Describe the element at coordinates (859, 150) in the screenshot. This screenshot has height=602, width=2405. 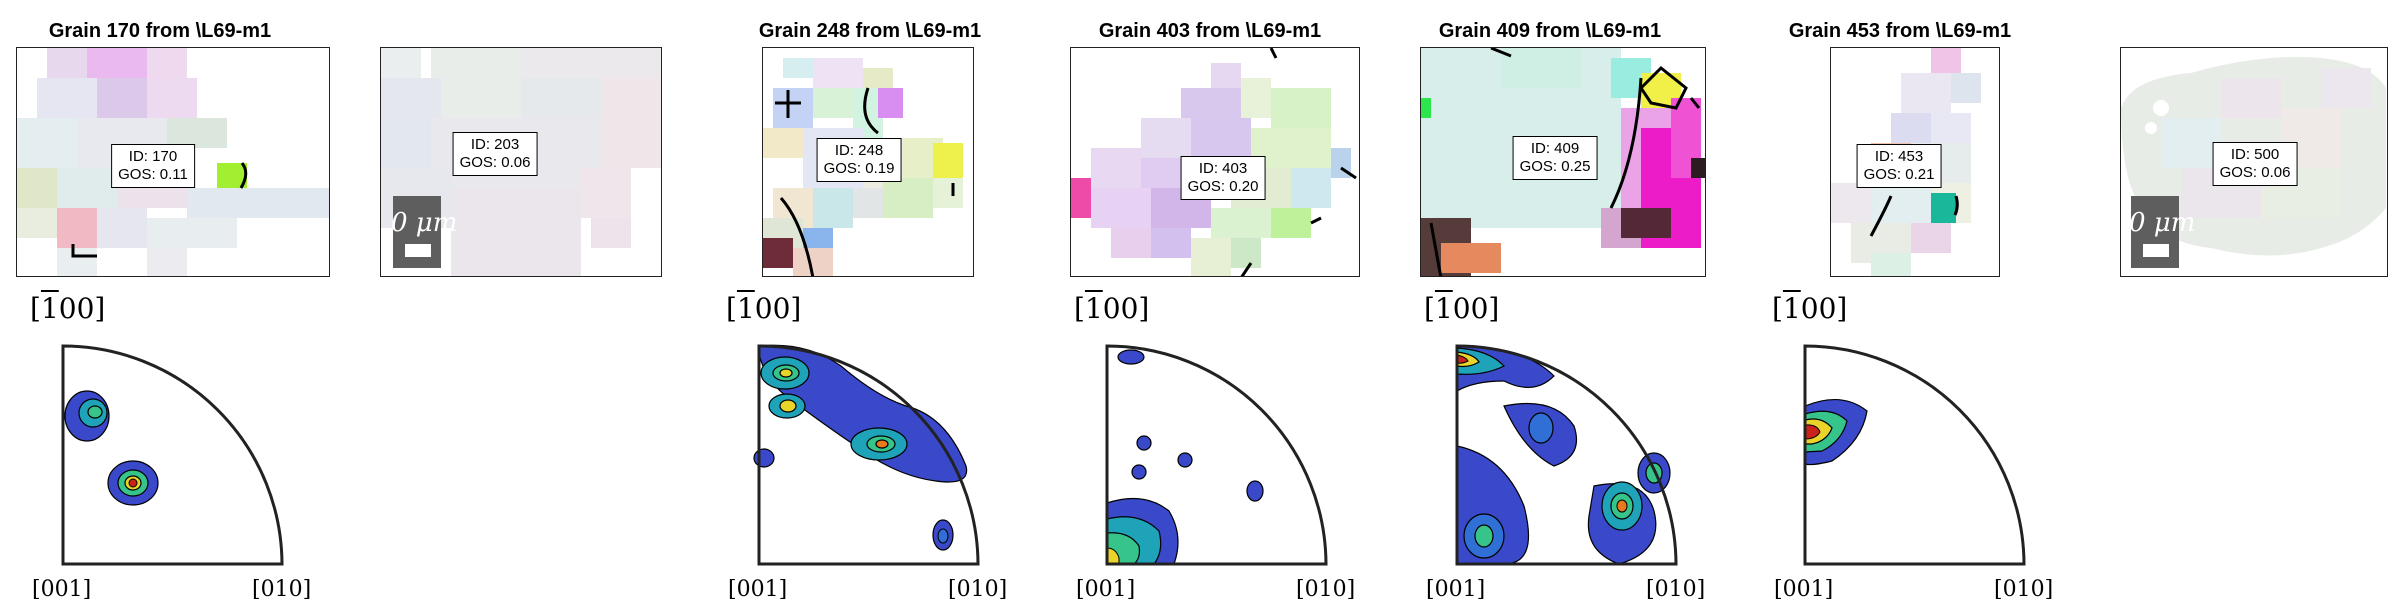
I see `grain-id-label: ID: 248` at that location.